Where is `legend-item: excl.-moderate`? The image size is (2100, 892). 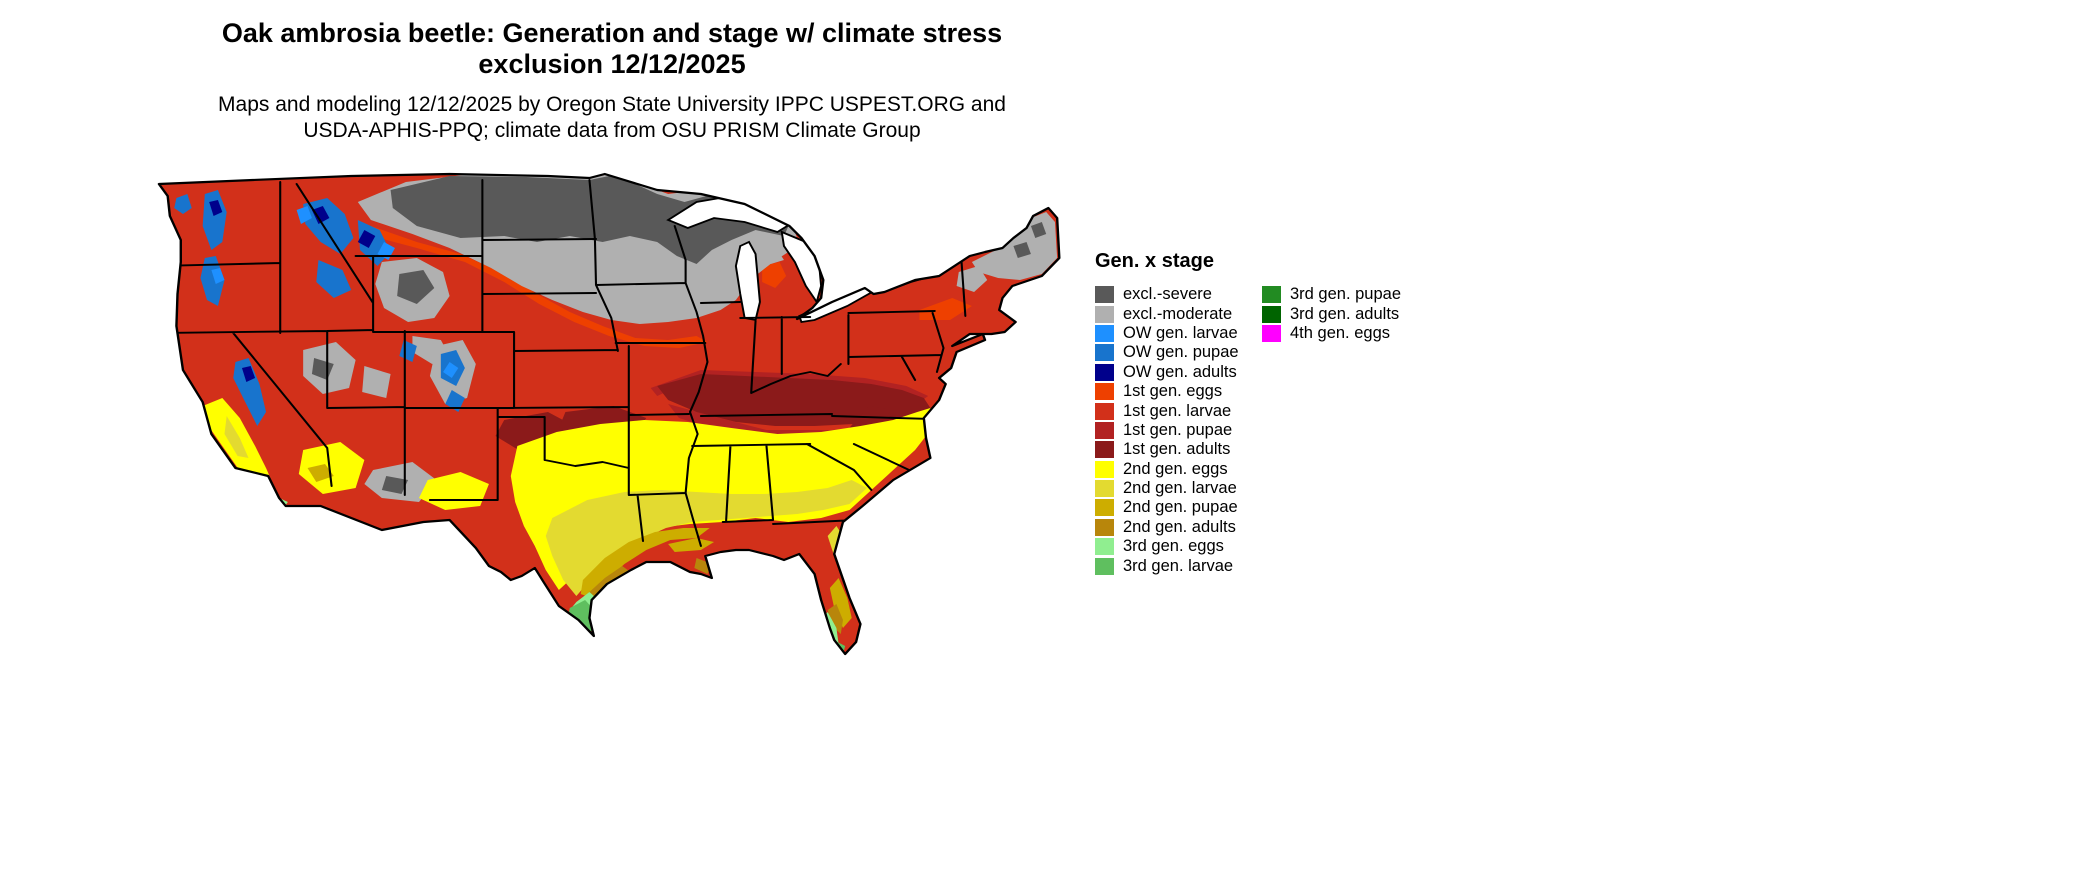 legend-item: excl.-moderate is located at coordinates (1178, 313).